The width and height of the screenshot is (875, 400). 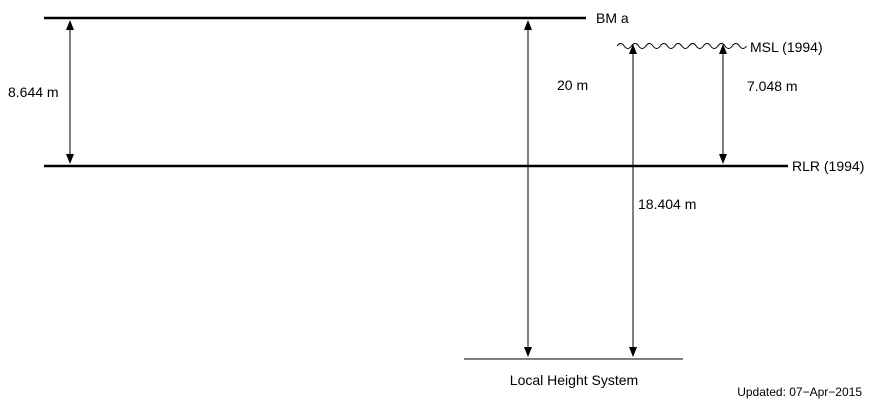 I want to click on bm-label: BM a, so click(x=612, y=18).